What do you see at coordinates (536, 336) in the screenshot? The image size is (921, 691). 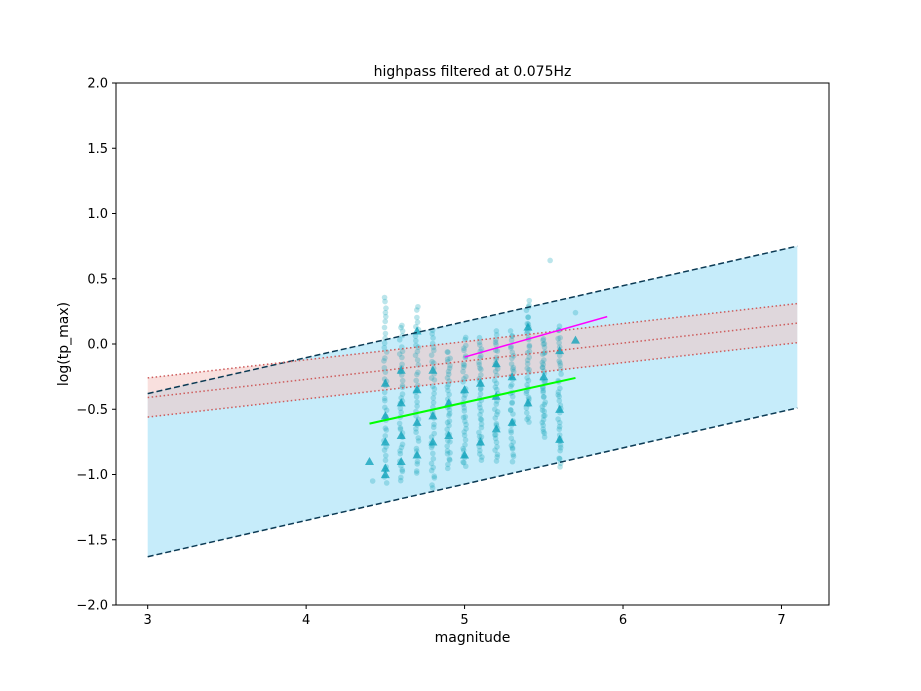 I see `magenta-fit-line` at bounding box center [536, 336].